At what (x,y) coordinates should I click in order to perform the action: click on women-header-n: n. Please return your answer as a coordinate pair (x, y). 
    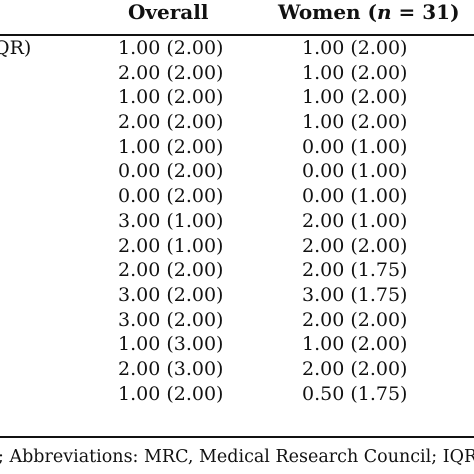
    Looking at the image, I should click on (384, 12).